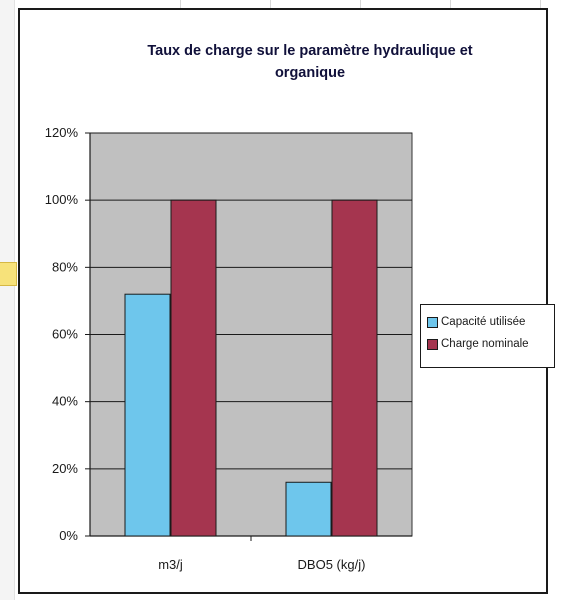  Describe the element at coordinates (7, 300) in the screenshot. I see `spreadsheet-row-strip` at that location.